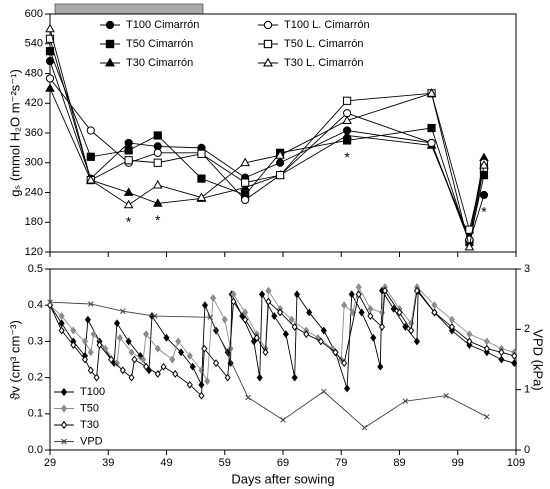  Describe the element at coordinates (92, 392) in the screenshot. I see `legend-label: T100` at that location.